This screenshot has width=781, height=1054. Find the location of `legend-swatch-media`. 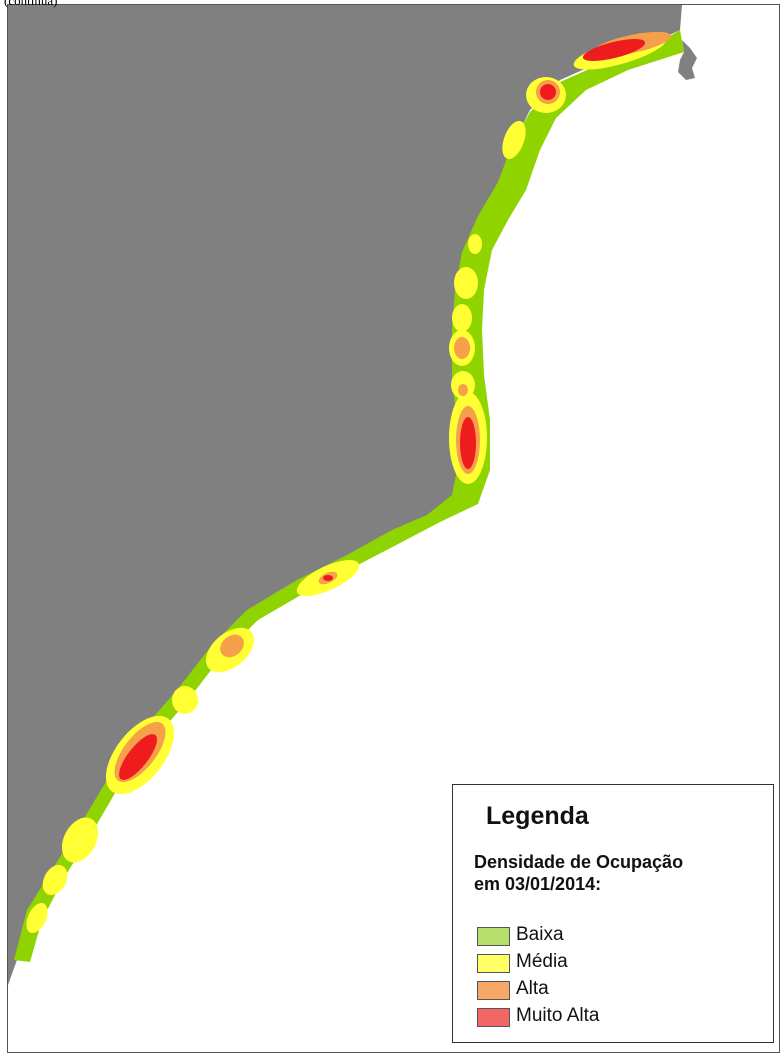

legend-swatch-media is located at coordinates (493, 963).